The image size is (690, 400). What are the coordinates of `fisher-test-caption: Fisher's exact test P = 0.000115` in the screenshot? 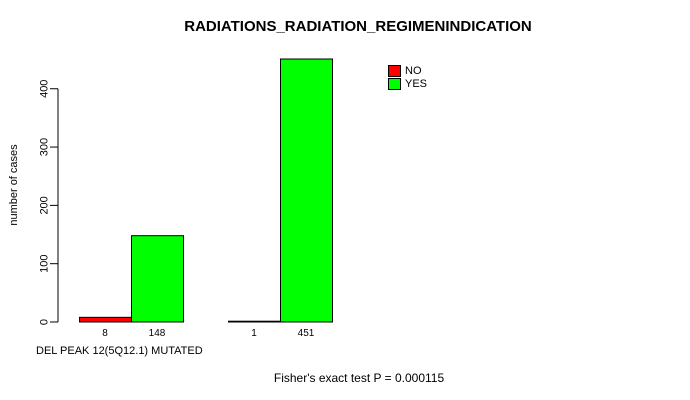 It's located at (359, 378).